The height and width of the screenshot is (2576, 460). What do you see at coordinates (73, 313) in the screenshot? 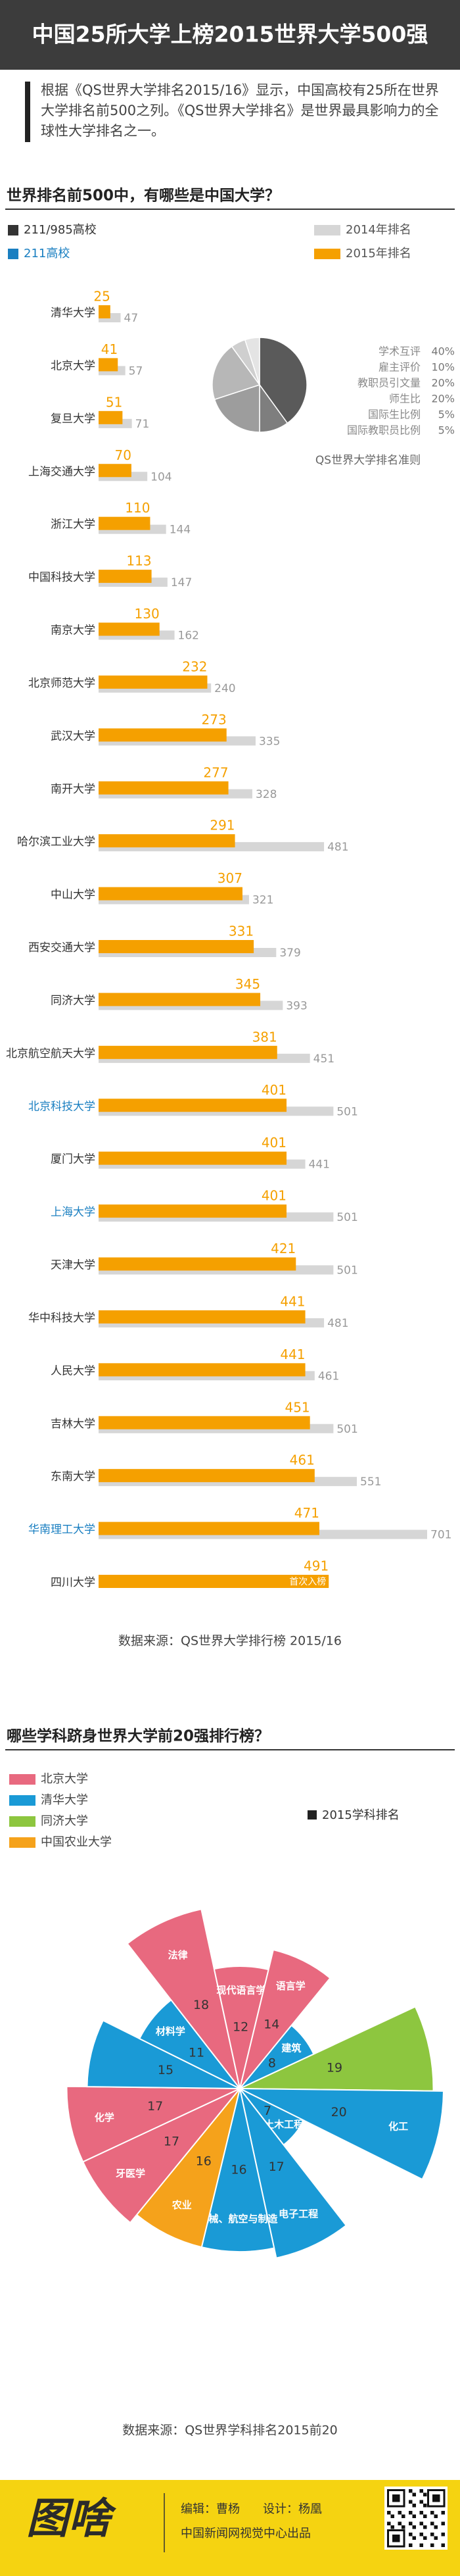
I see `category-label: 清华大学` at bounding box center [73, 313].